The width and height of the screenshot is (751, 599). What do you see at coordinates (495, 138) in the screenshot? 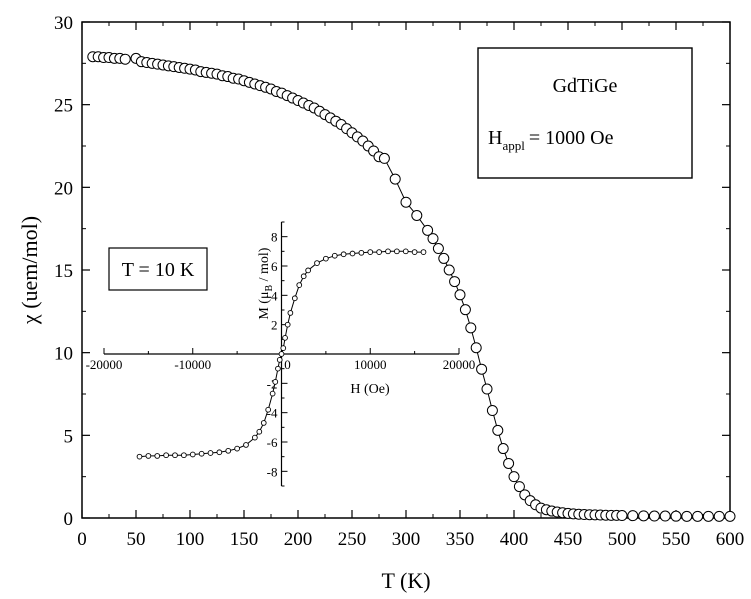
I see `legend-field-symbol: H` at bounding box center [495, 138].